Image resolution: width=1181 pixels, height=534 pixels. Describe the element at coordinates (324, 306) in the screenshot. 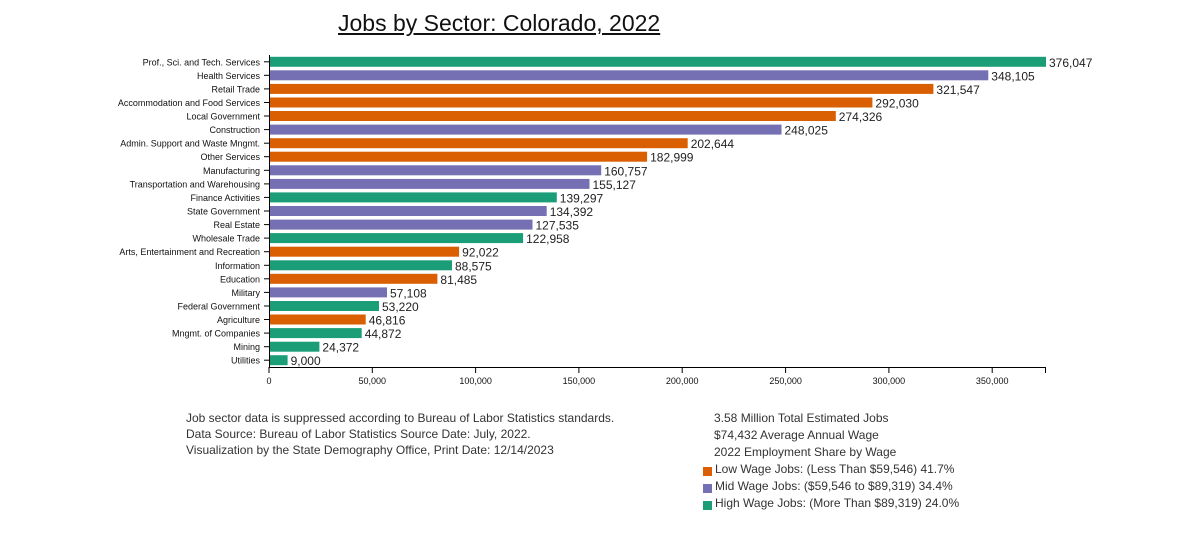

I see `bar-federal-government` at that location.